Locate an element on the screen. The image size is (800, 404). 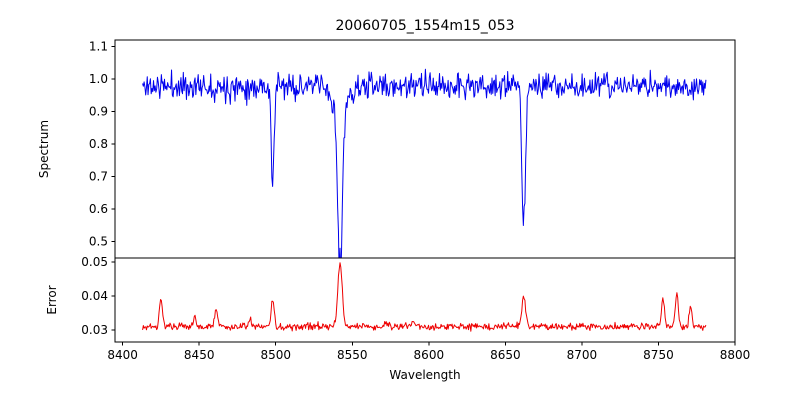
x-tick-label: 8700 is located at coordinates (582, 355).